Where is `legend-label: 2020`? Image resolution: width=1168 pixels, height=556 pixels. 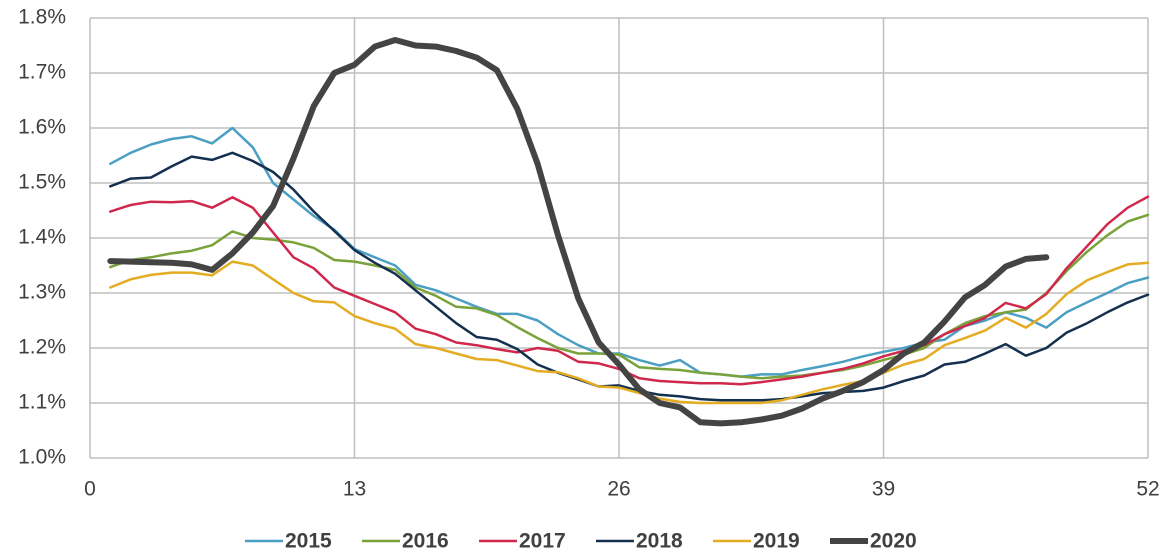 legend-label: 2020 is located at coordinates (893, 541).